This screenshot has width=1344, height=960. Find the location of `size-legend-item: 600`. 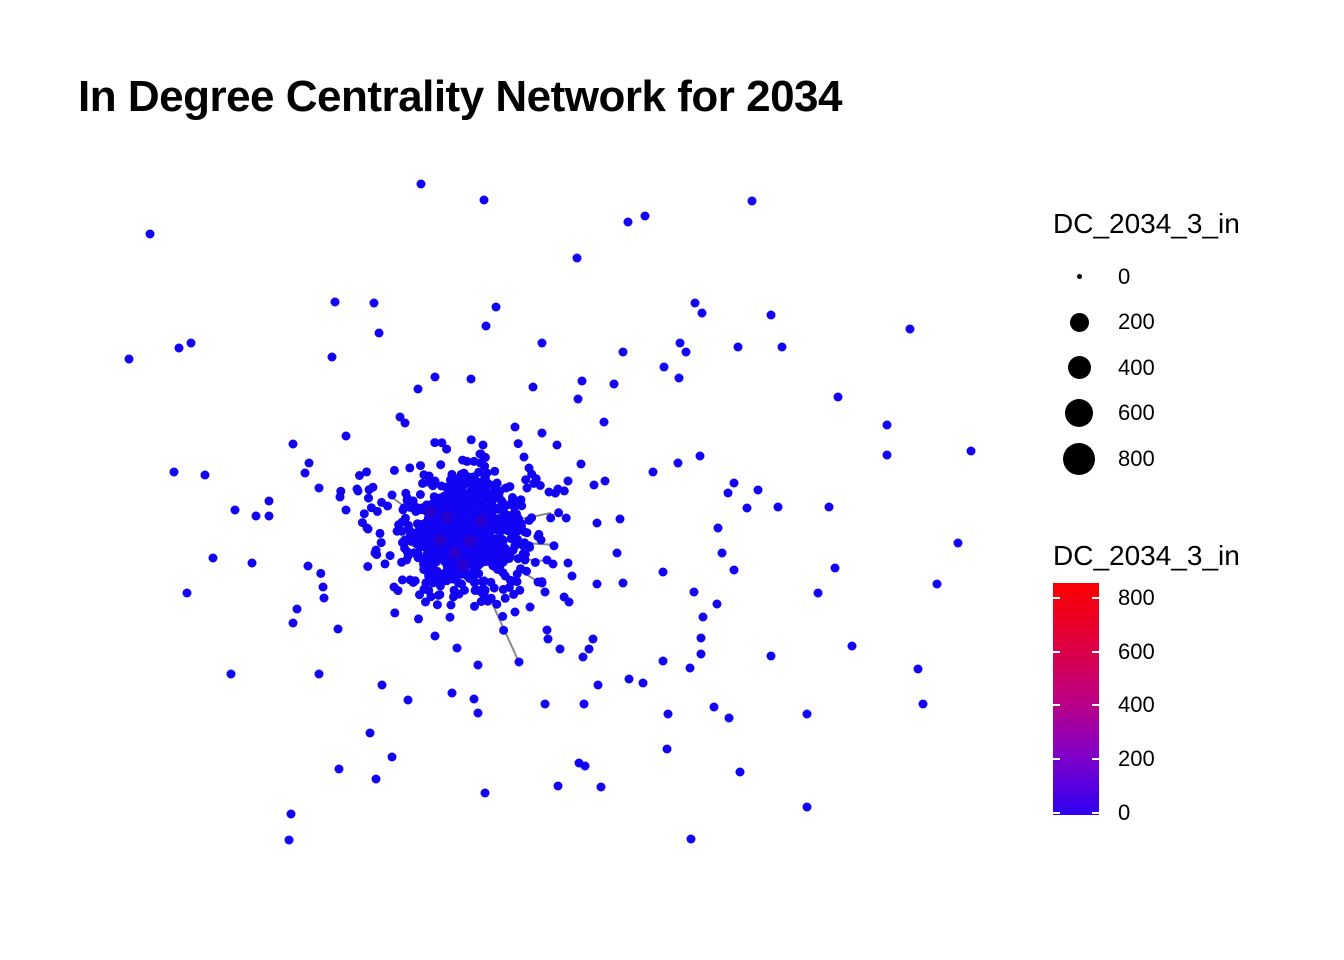

size-legend-item: 600 is located at coordinates (1146, 414).